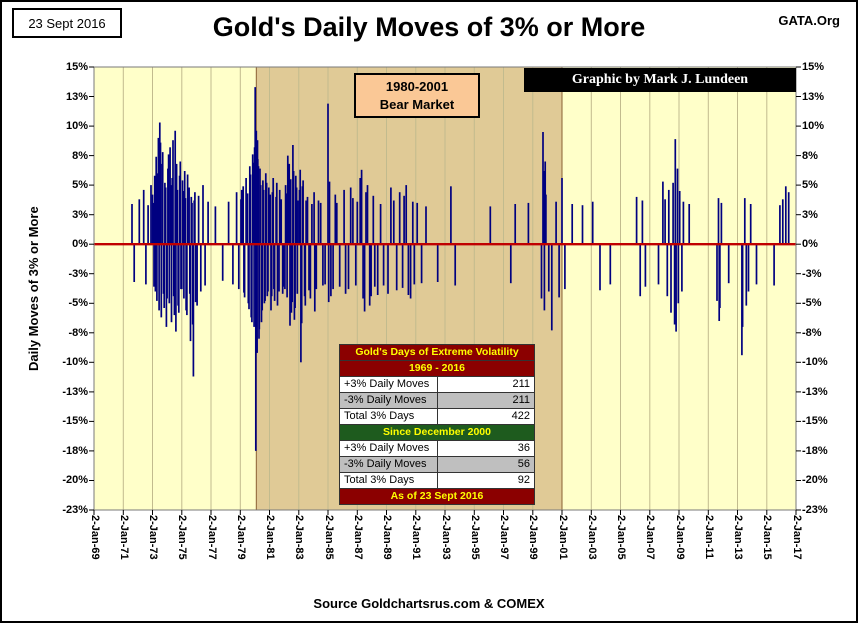  I want to click on y-tick-label-left: -18%, so click(75, 451).